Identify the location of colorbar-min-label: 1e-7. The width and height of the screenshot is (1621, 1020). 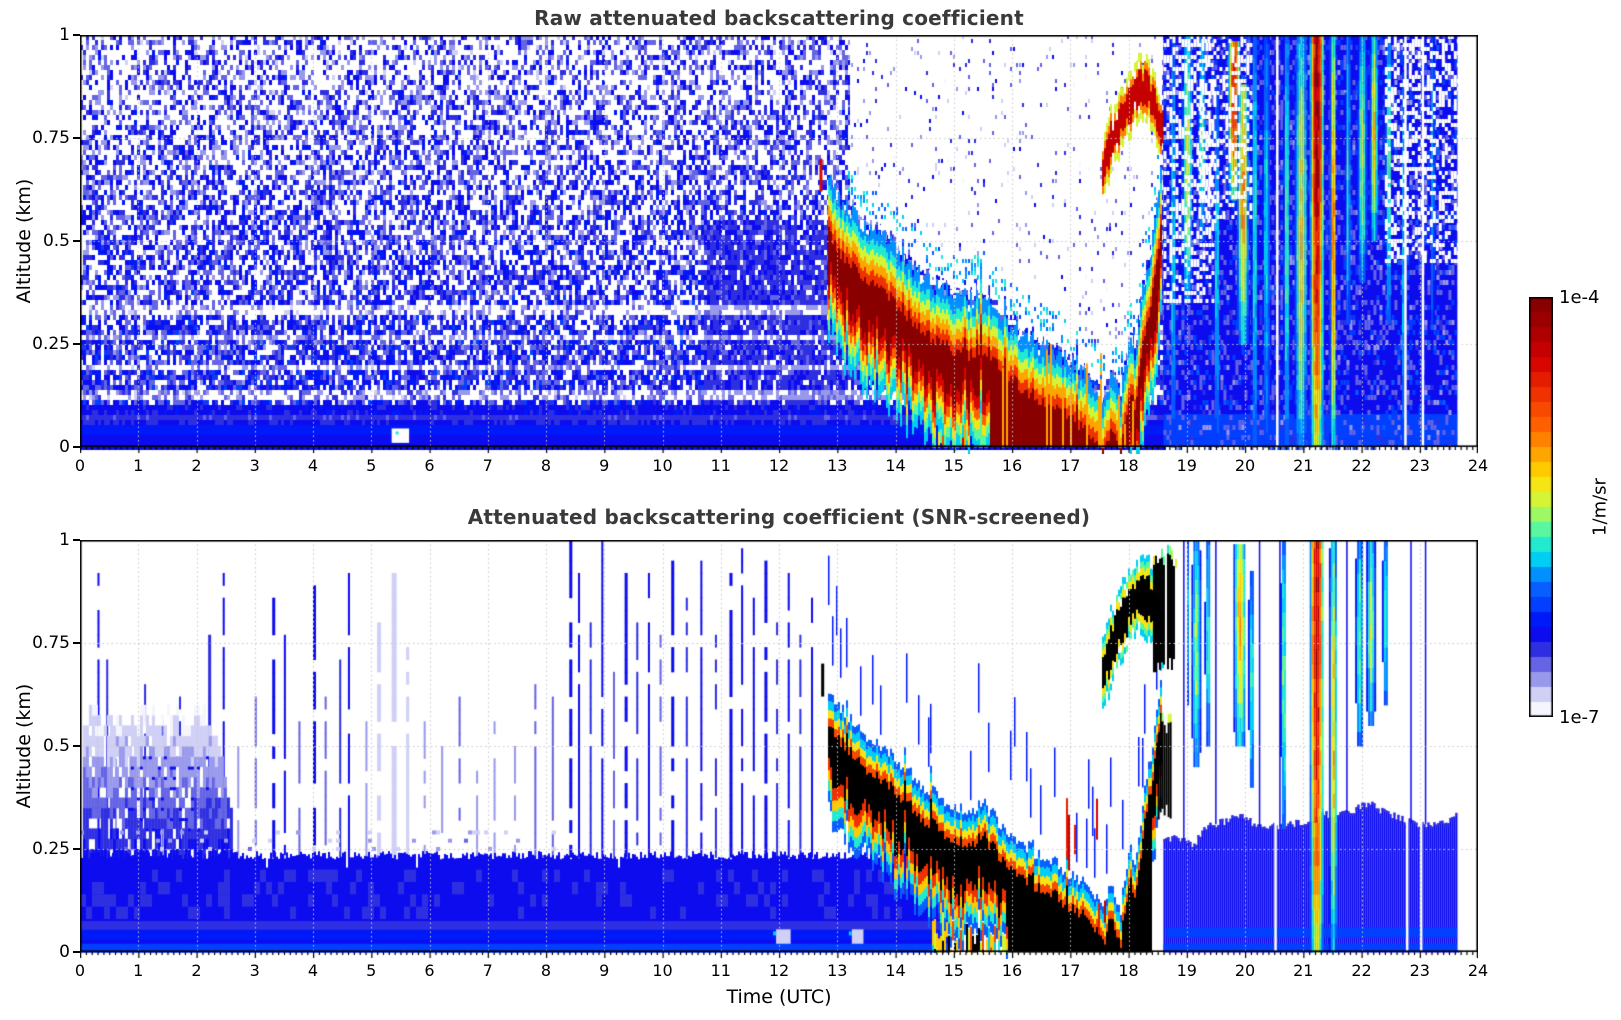
(1579, 717).